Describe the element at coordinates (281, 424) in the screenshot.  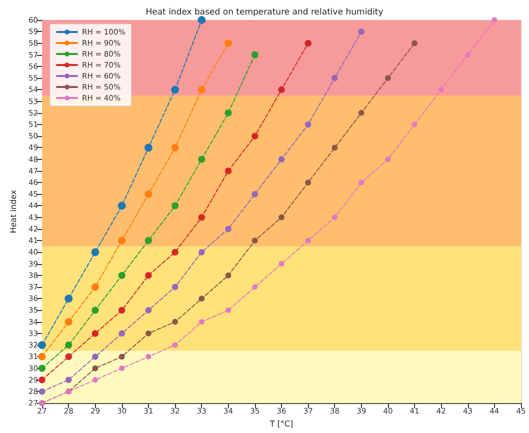
I see `x-axis-title: T [°C]` at that location.